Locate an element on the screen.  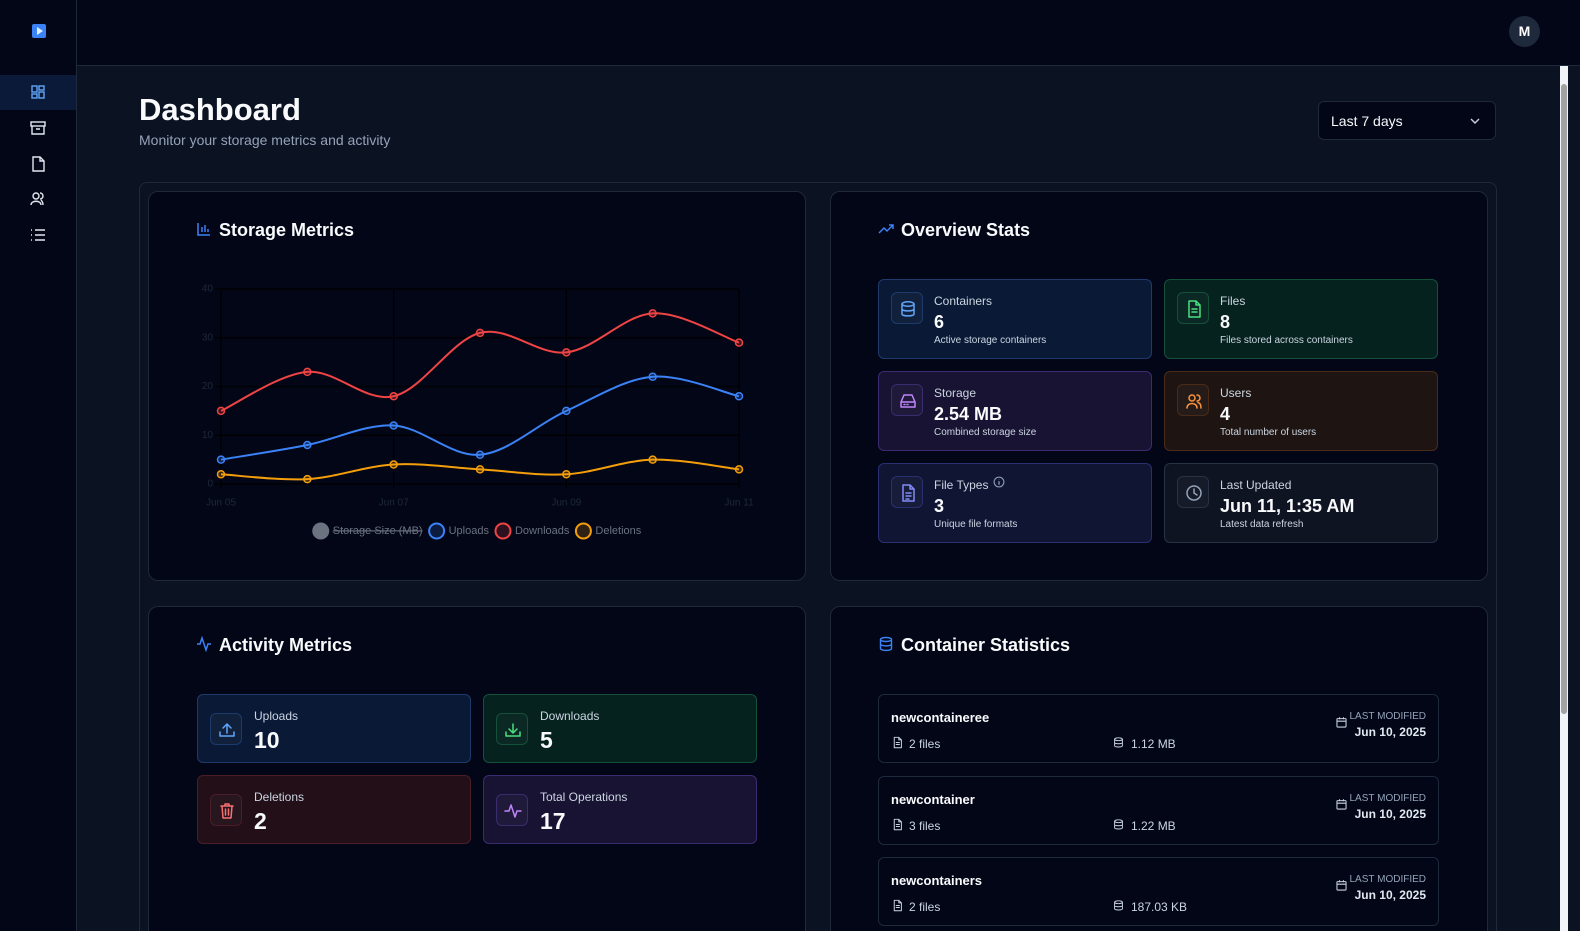
nav-logs is located at coordinates (38, 235).